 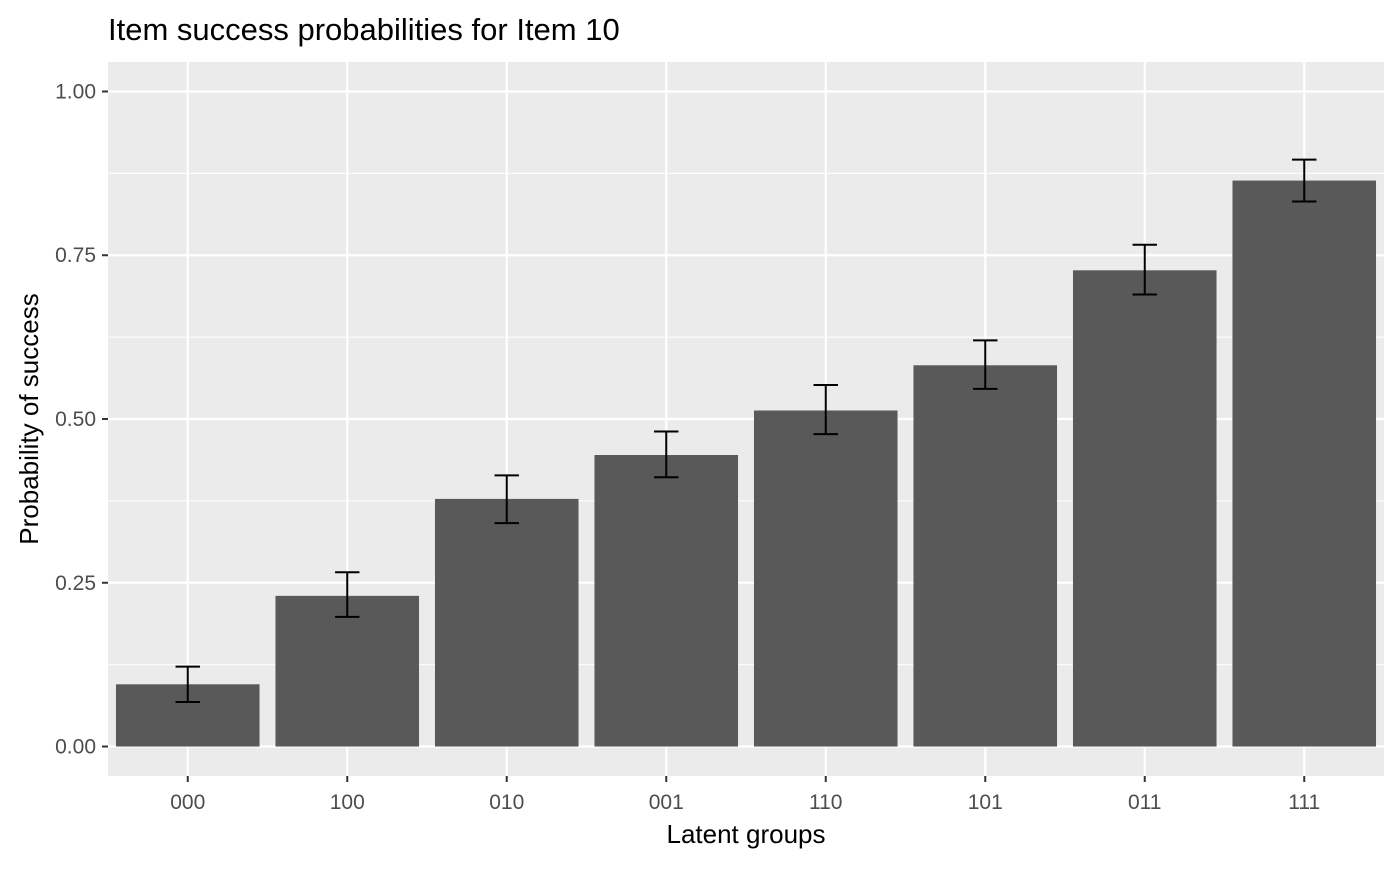 I want to click on y-axis: 0.00 0.25 0.50 0.75 1.00, so click(x=81, y=419).